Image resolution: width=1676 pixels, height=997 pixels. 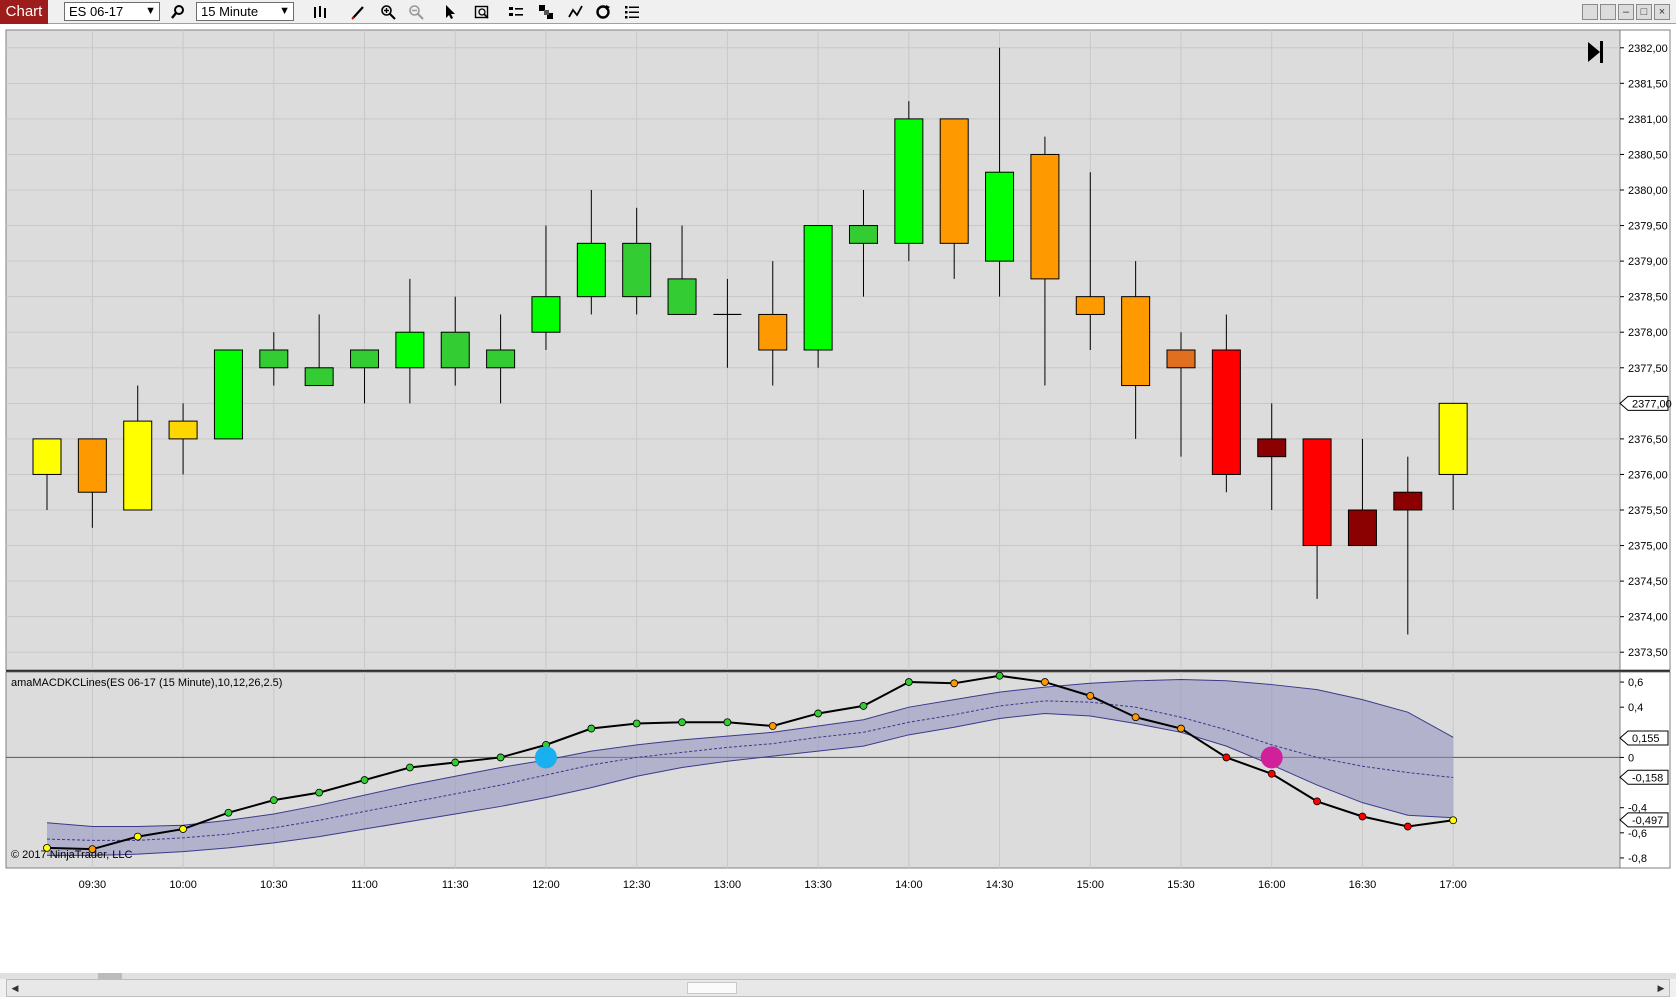 I want to click on refresh-icon, so click(x=603, y=12).